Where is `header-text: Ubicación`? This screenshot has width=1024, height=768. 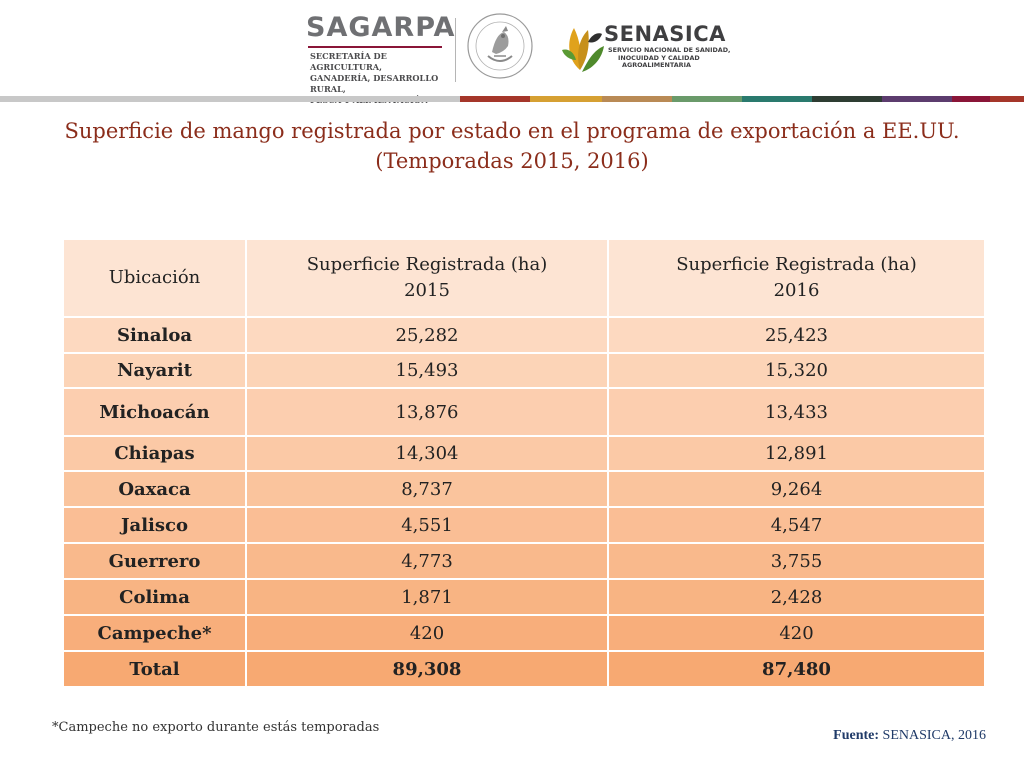
header-text: Ubicación is located at coordinates (154, 277).